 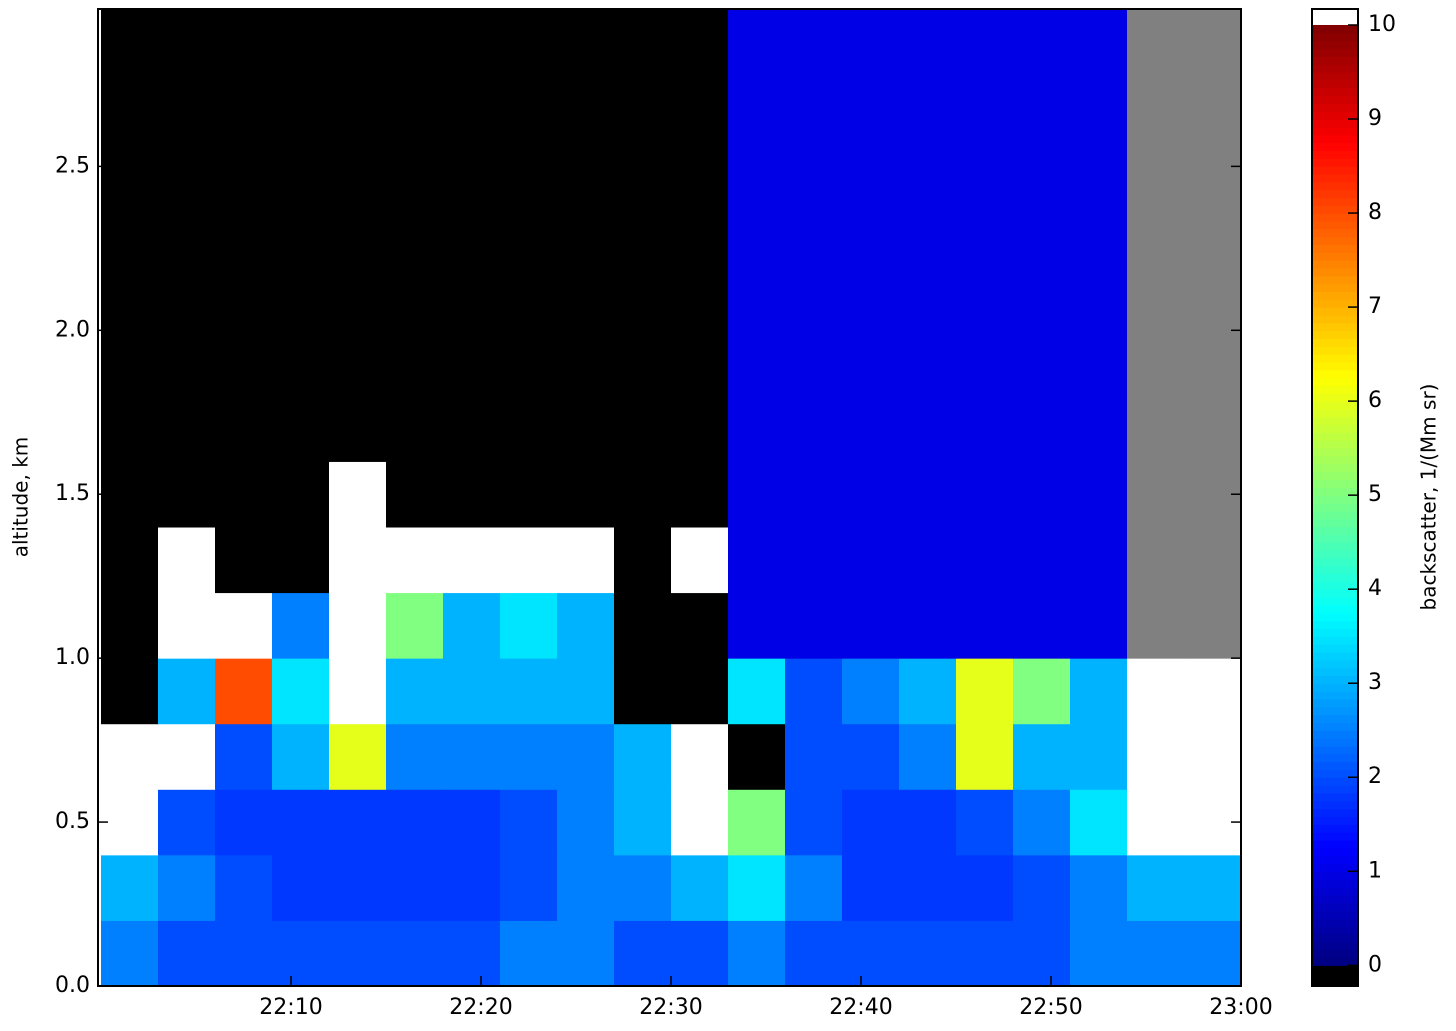 I want to click on y-tick-label: 0.0, so click(x=72, y=985).